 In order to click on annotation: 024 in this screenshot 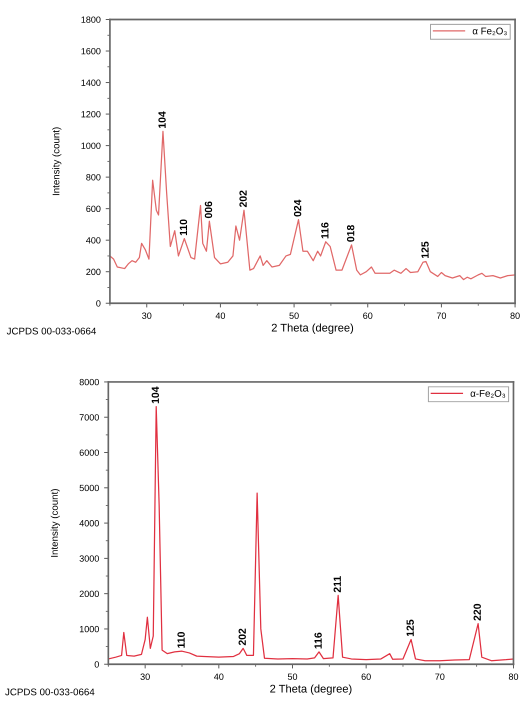, I will do `click(298, 208)`.